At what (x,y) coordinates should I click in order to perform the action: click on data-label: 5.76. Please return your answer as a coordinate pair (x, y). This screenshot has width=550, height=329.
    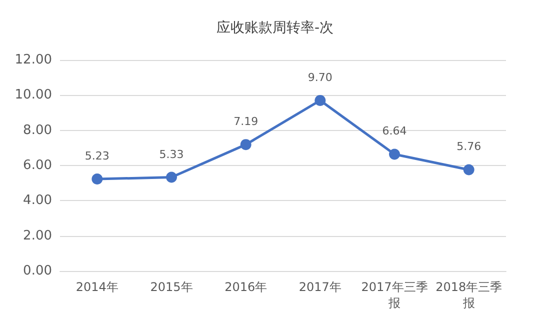
    Looking at the image, I should click on (469, 147).